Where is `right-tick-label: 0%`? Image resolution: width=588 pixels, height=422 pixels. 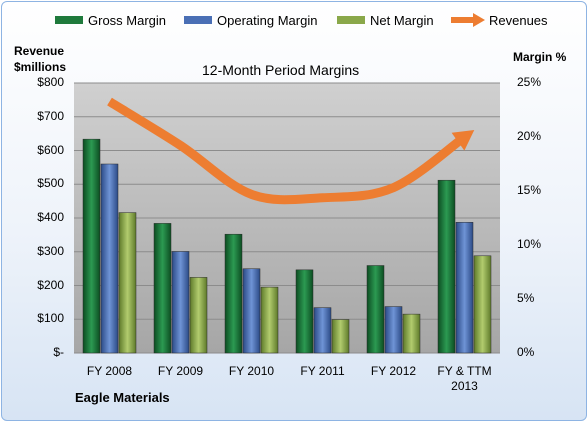
right-tick-label: 0% is located at coordinates (526, 352).